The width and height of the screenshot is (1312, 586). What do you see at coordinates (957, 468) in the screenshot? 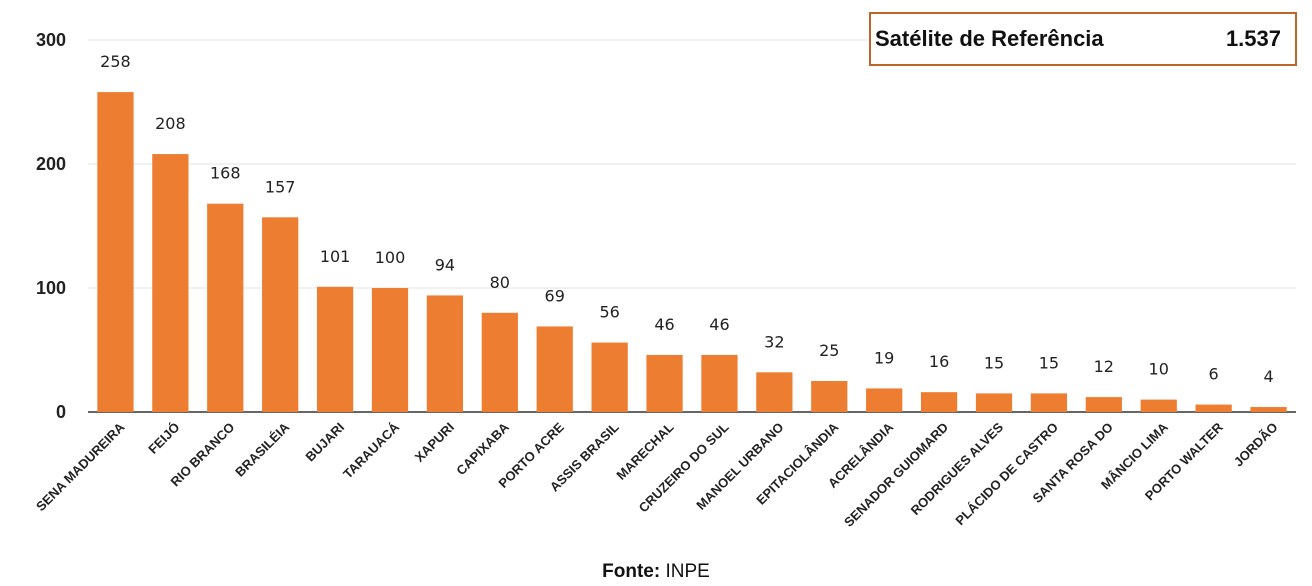
I see `x-tick-label: RODRIGUES ALVES` at bounding box center [957, 468].